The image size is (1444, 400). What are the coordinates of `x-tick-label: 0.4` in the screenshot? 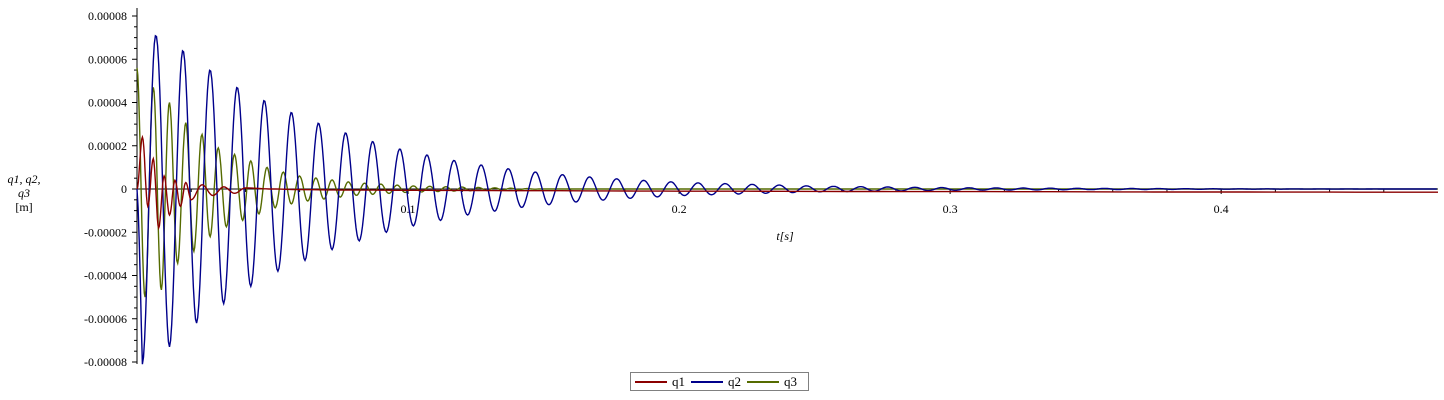 It's located at (1221, 209).